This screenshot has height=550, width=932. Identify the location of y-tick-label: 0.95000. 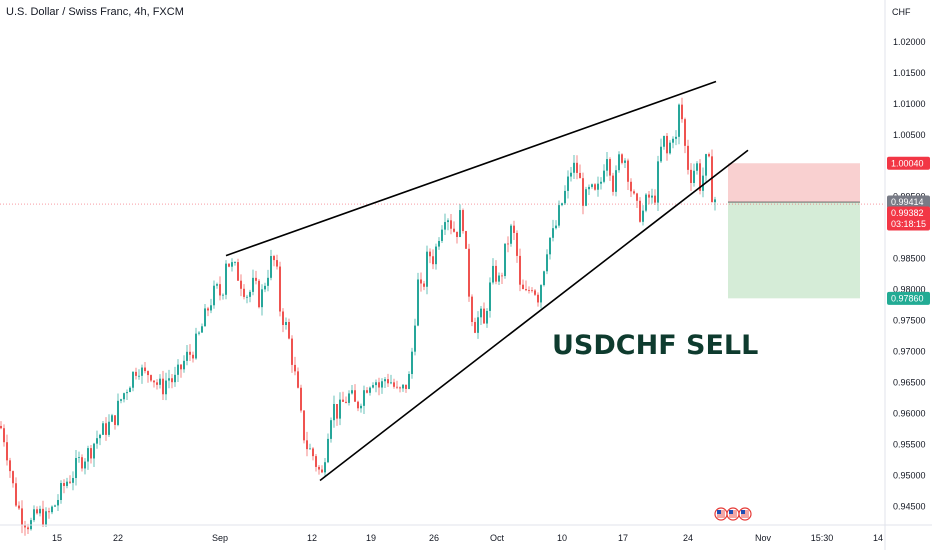
(909, 476).